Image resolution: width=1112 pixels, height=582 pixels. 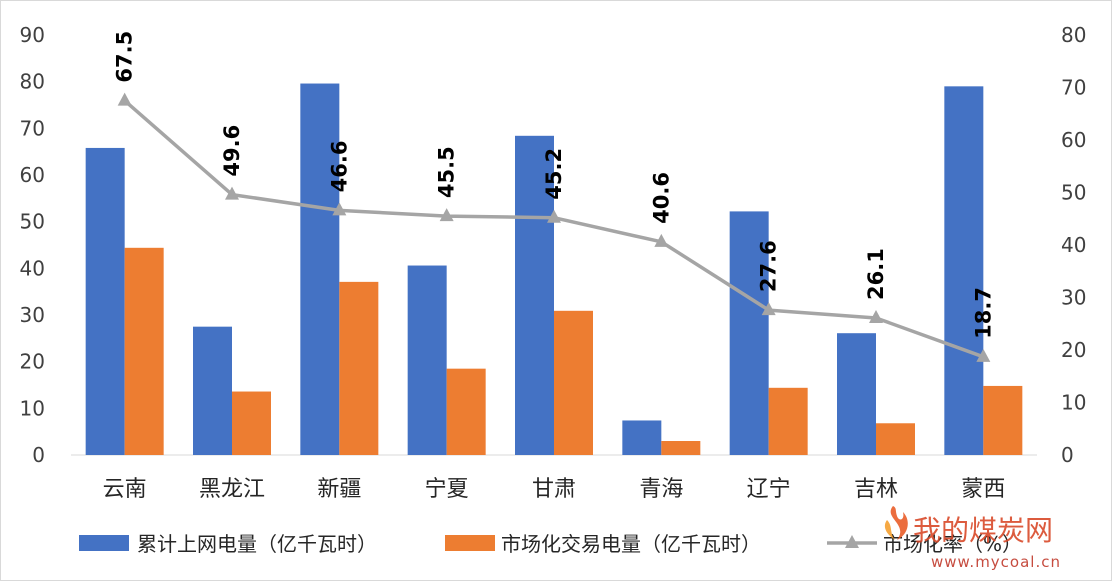 What do you see at coordinates (339, 167) in the screenshot?
I see `rate-data-label: 46.6` at bounding box center [339, 167].